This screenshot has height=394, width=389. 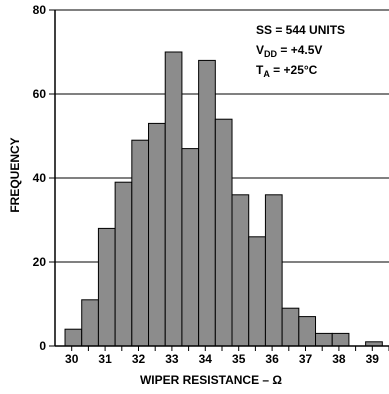 What do you see at coordinates (289, 51) in the screenshot?
I see `vdd-annotation: VDD = +4.5V` at bounding box center [289, 51].